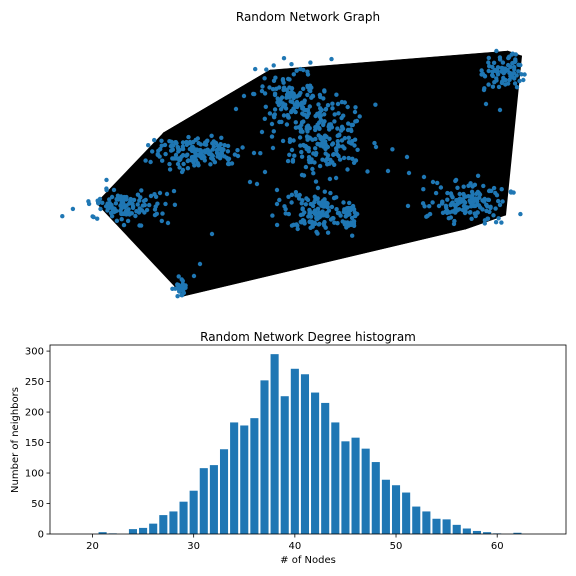 The width and height of the screenshot is (576, 576). I want to click on y-tick-label: 0, so click(41, 535).